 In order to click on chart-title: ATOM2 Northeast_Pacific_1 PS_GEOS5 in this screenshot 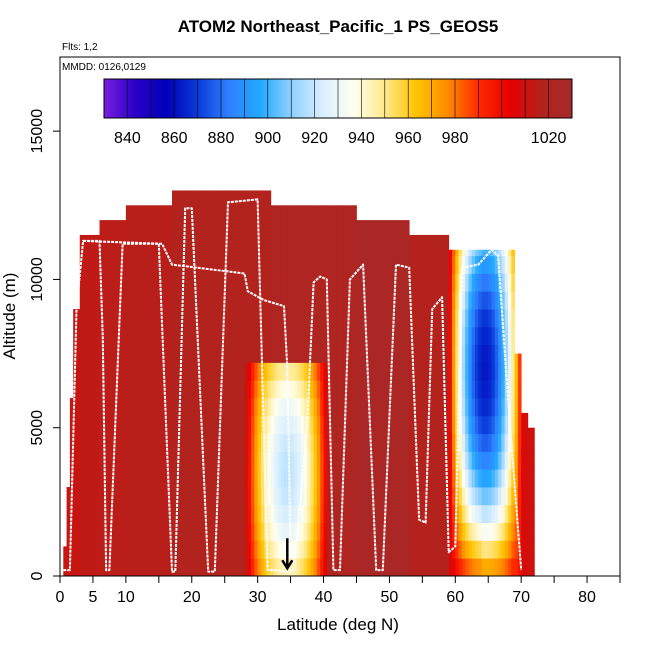, I will do `click(338, 26)`.